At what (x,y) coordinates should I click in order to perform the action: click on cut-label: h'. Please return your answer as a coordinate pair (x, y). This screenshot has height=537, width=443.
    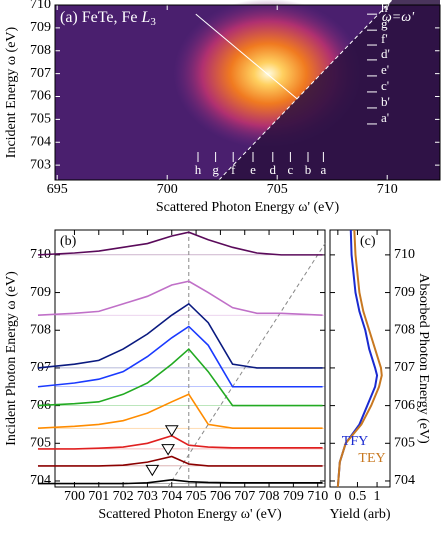
    Looking at the image, I should click on (385, 7).